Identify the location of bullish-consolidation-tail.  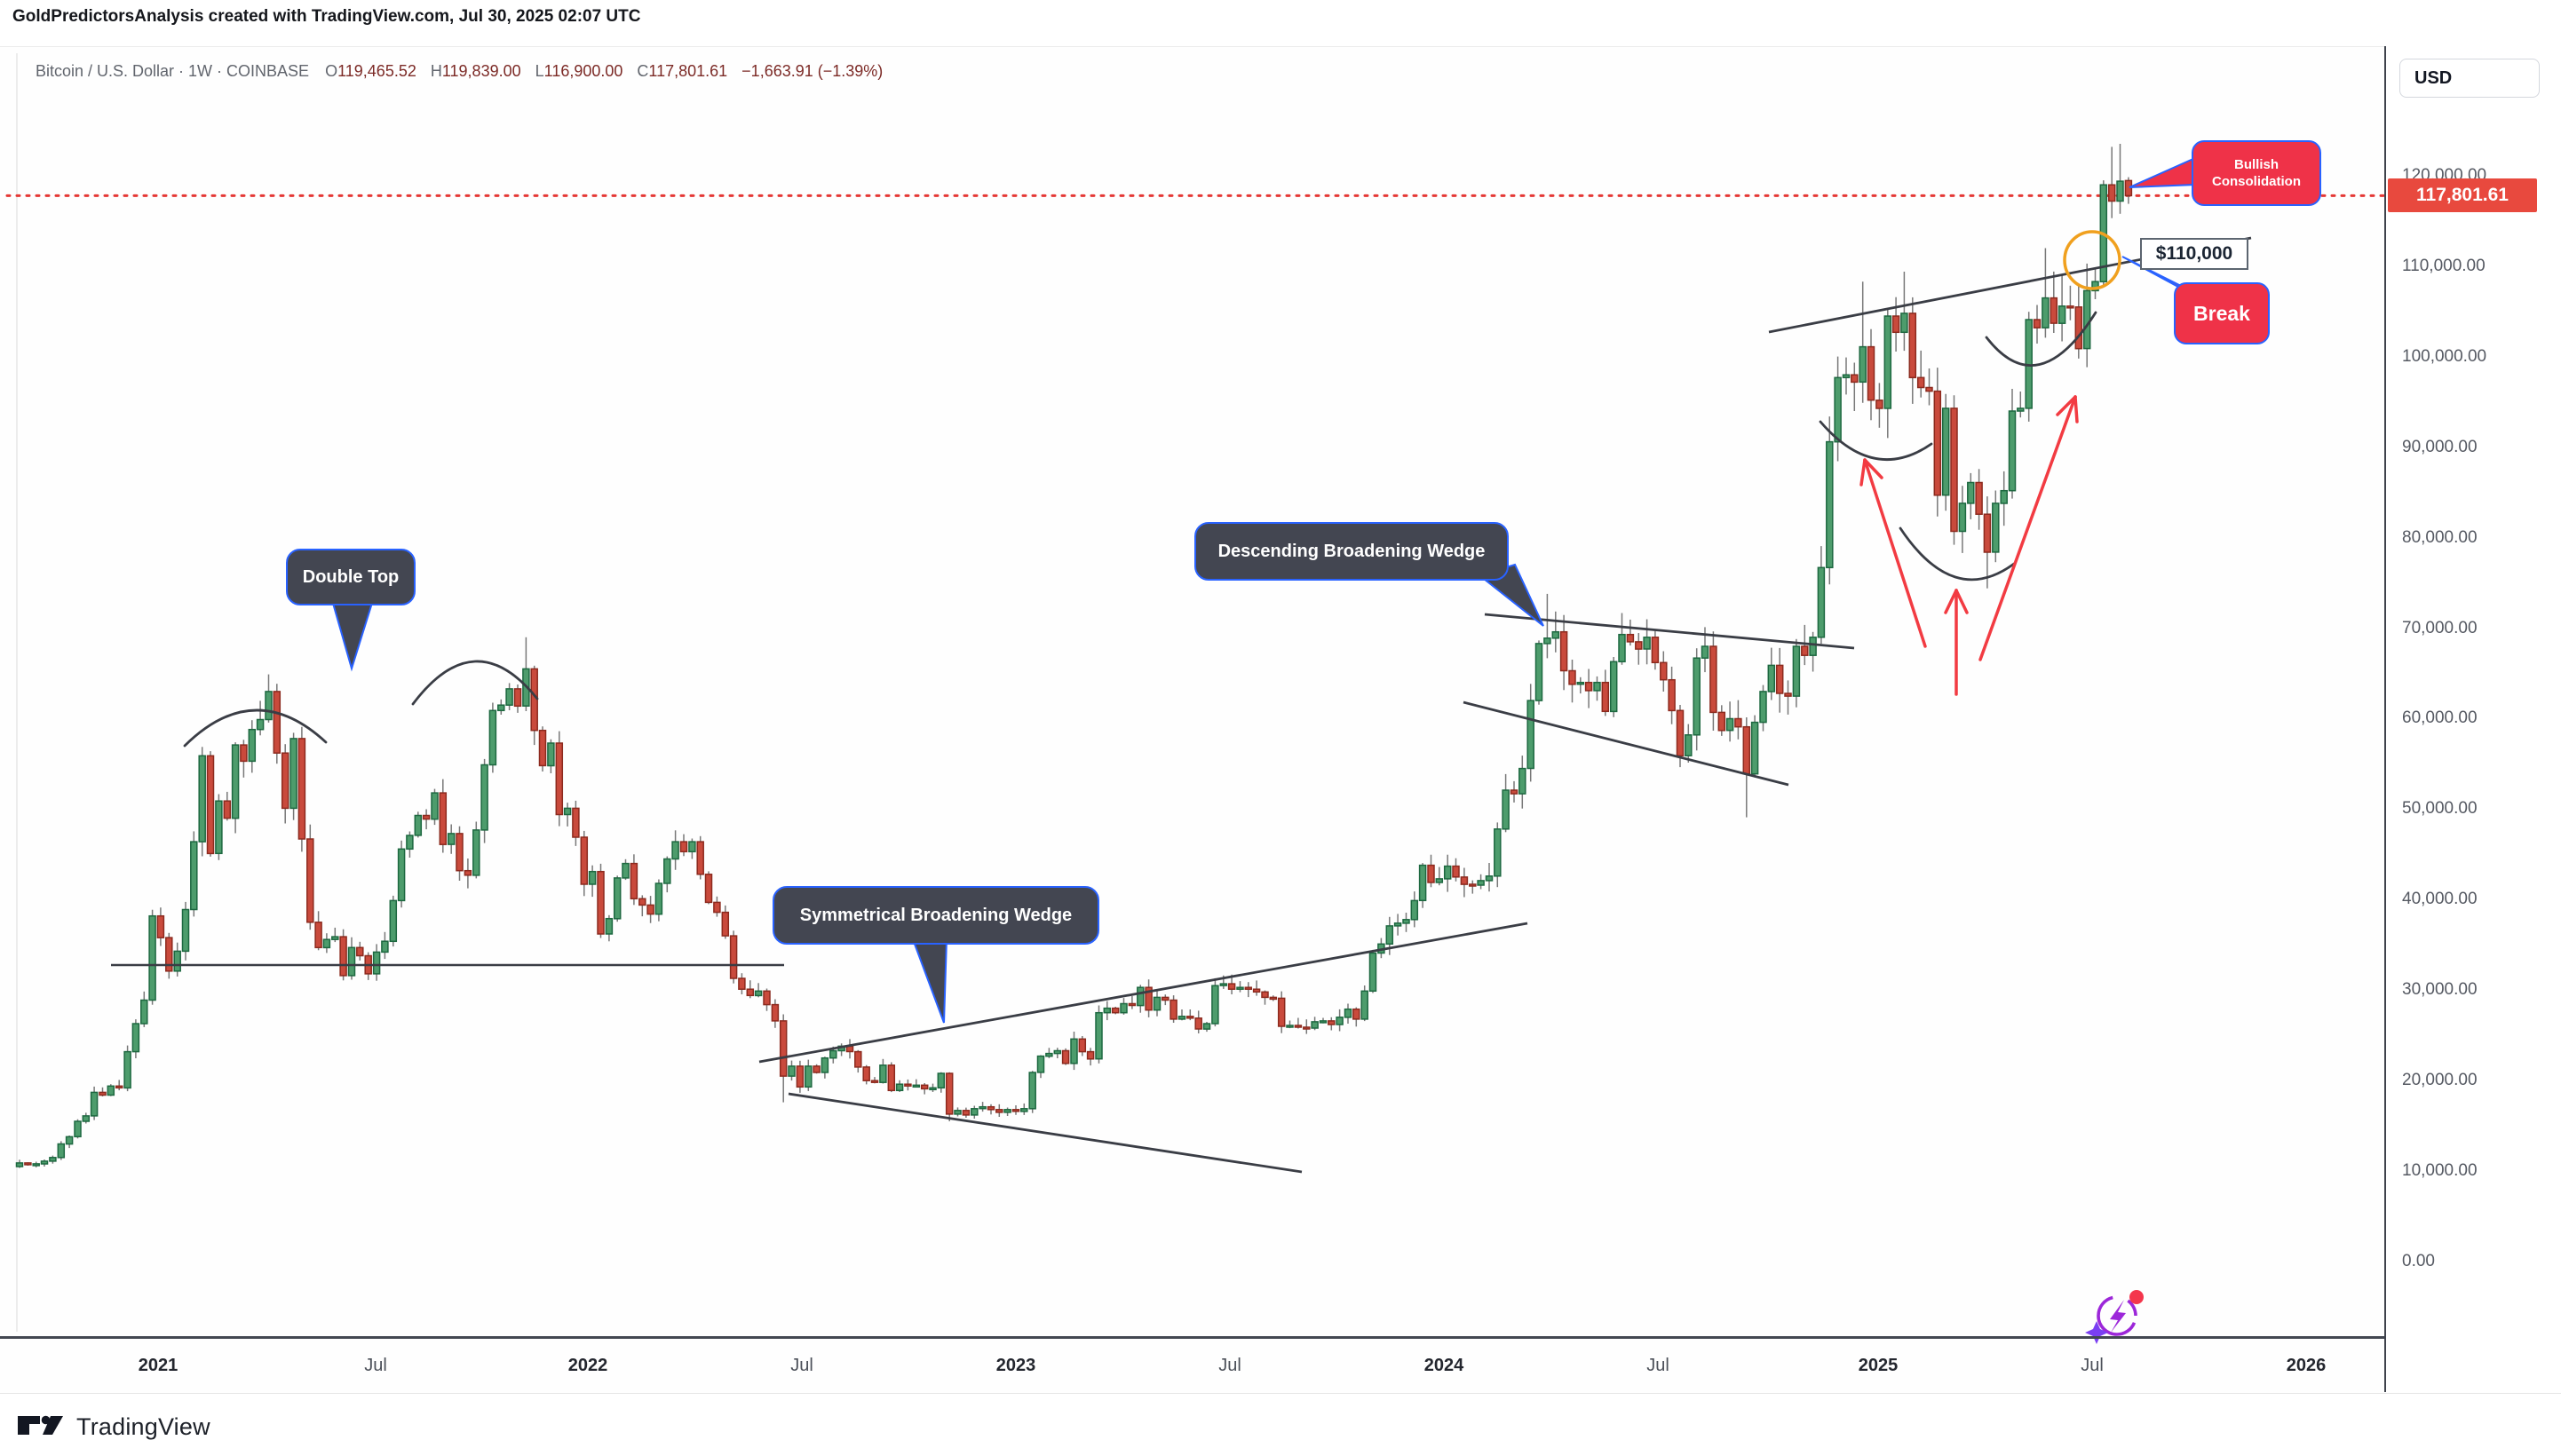
(2162, 172).